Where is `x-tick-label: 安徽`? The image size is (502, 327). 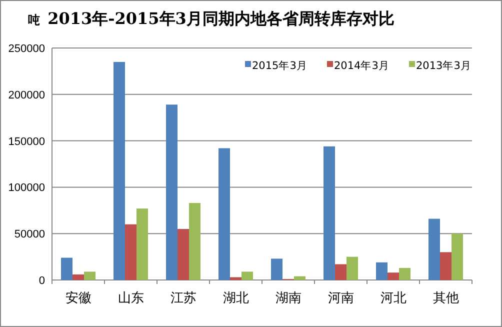 x-tick-label: 安徽 is located at coordinates (78, 298).